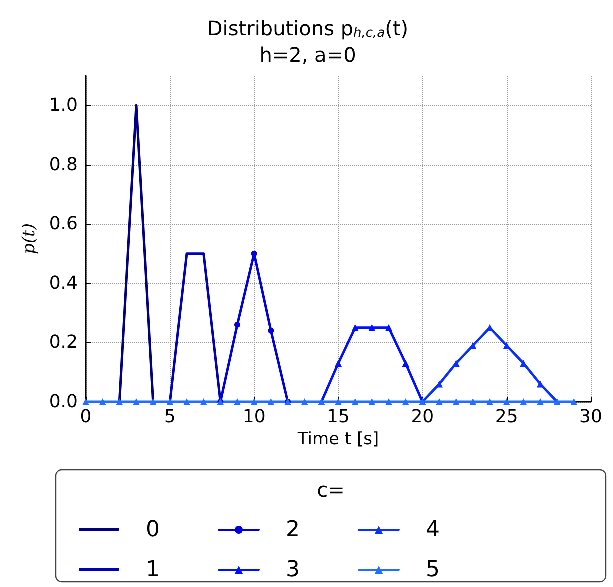 This screenshot has height=587, width=613. Describe the element at coordinates (63, 402) in the screenshot. I see `y-tick-label: 0.0` at that location.